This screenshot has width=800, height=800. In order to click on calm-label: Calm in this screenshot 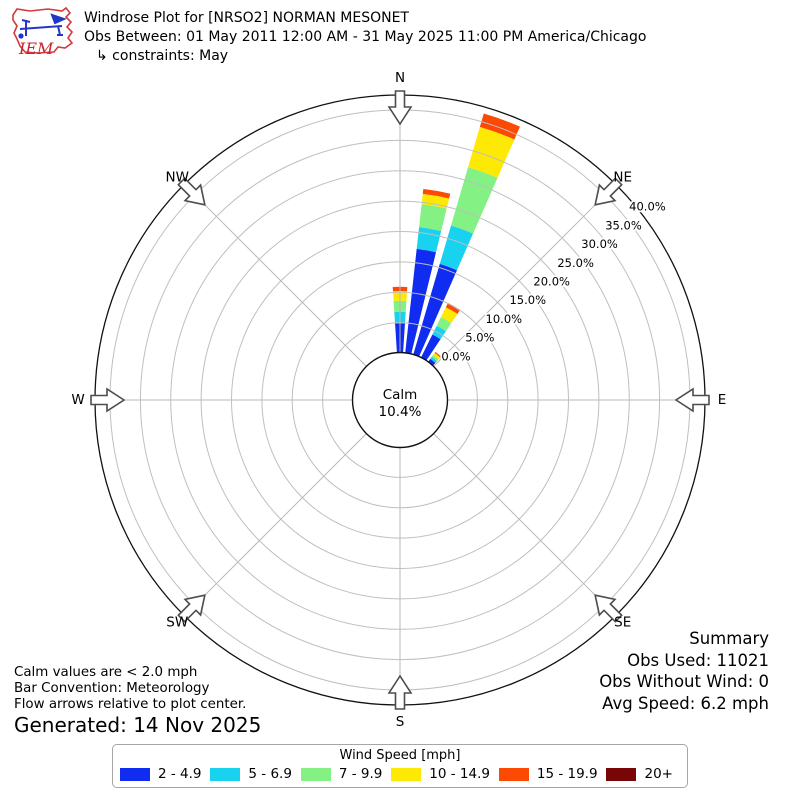, I will do `click(400, 395)`.